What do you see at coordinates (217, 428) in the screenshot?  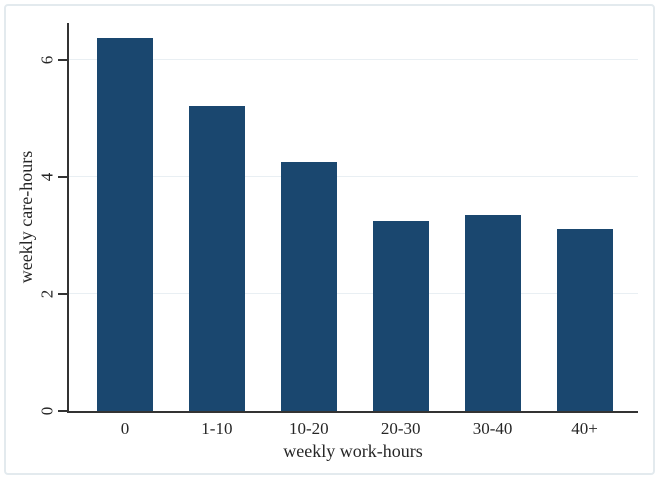 I see `x-tick-label: 1-10` at bounding box center [217, 428].